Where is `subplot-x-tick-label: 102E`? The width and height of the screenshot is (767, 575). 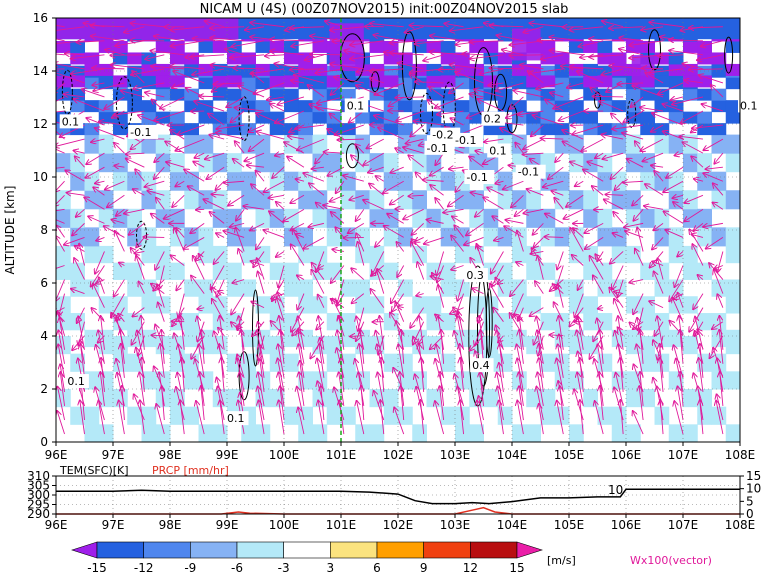
subplot-x-tick-label: 102E is located at coordinates (398, 525).